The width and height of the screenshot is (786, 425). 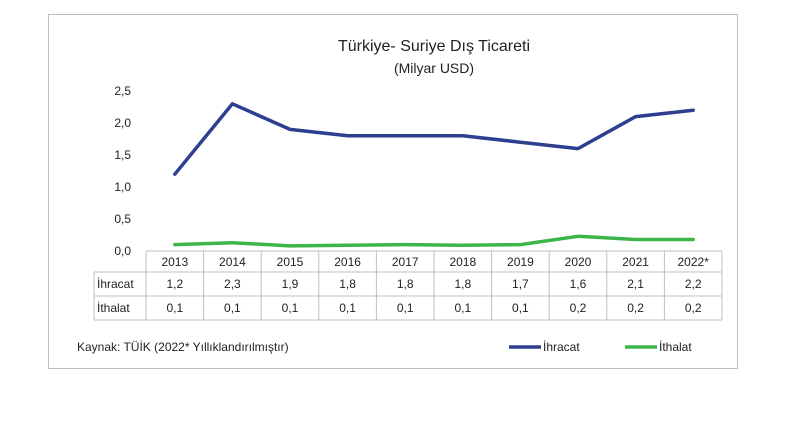 What do you see at coordinates (578, 284) in the screenshot?
I see `table-cell: 1,6` at bounding box center [578, 284].